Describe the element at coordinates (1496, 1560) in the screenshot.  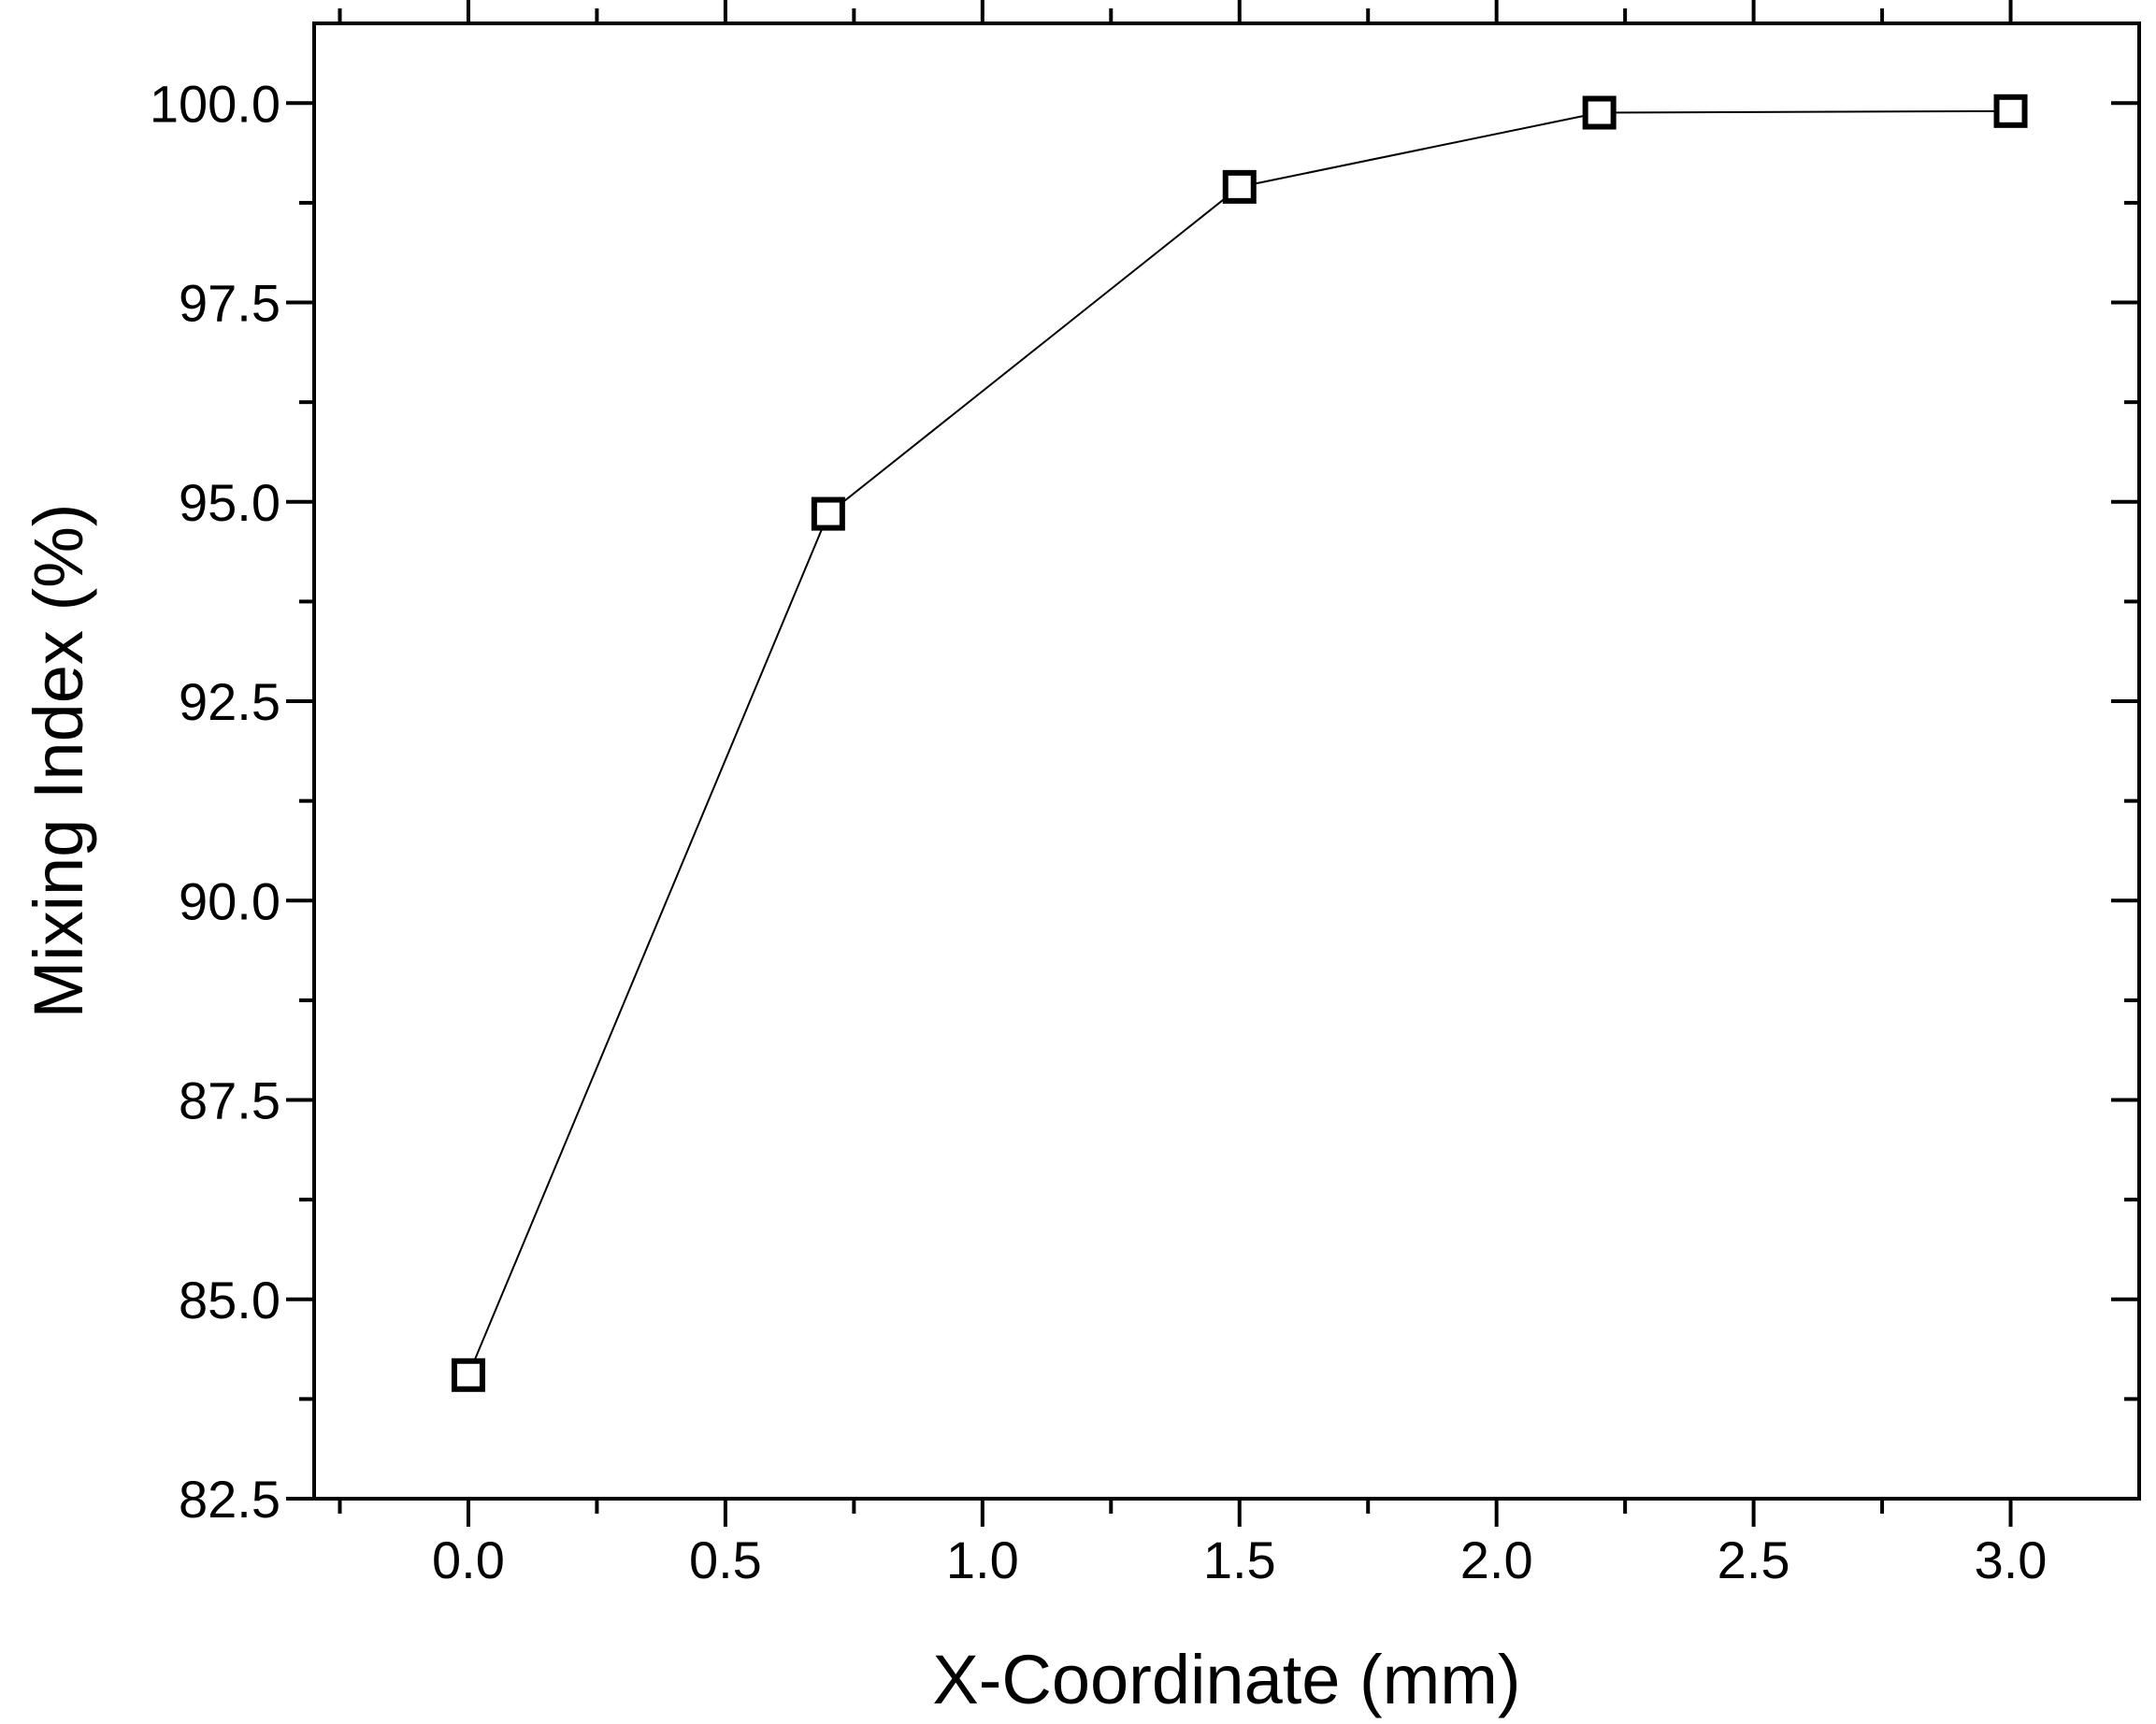
I see `x-tick-label: 2.0` at that location.